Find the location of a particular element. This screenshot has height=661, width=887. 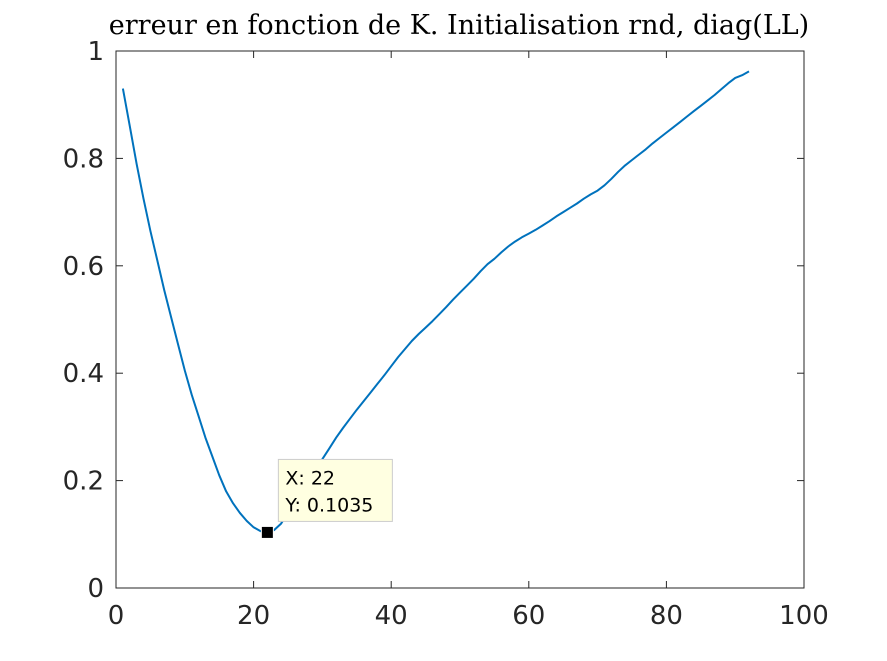

datatip-marker is located at coordinates (267, 532).